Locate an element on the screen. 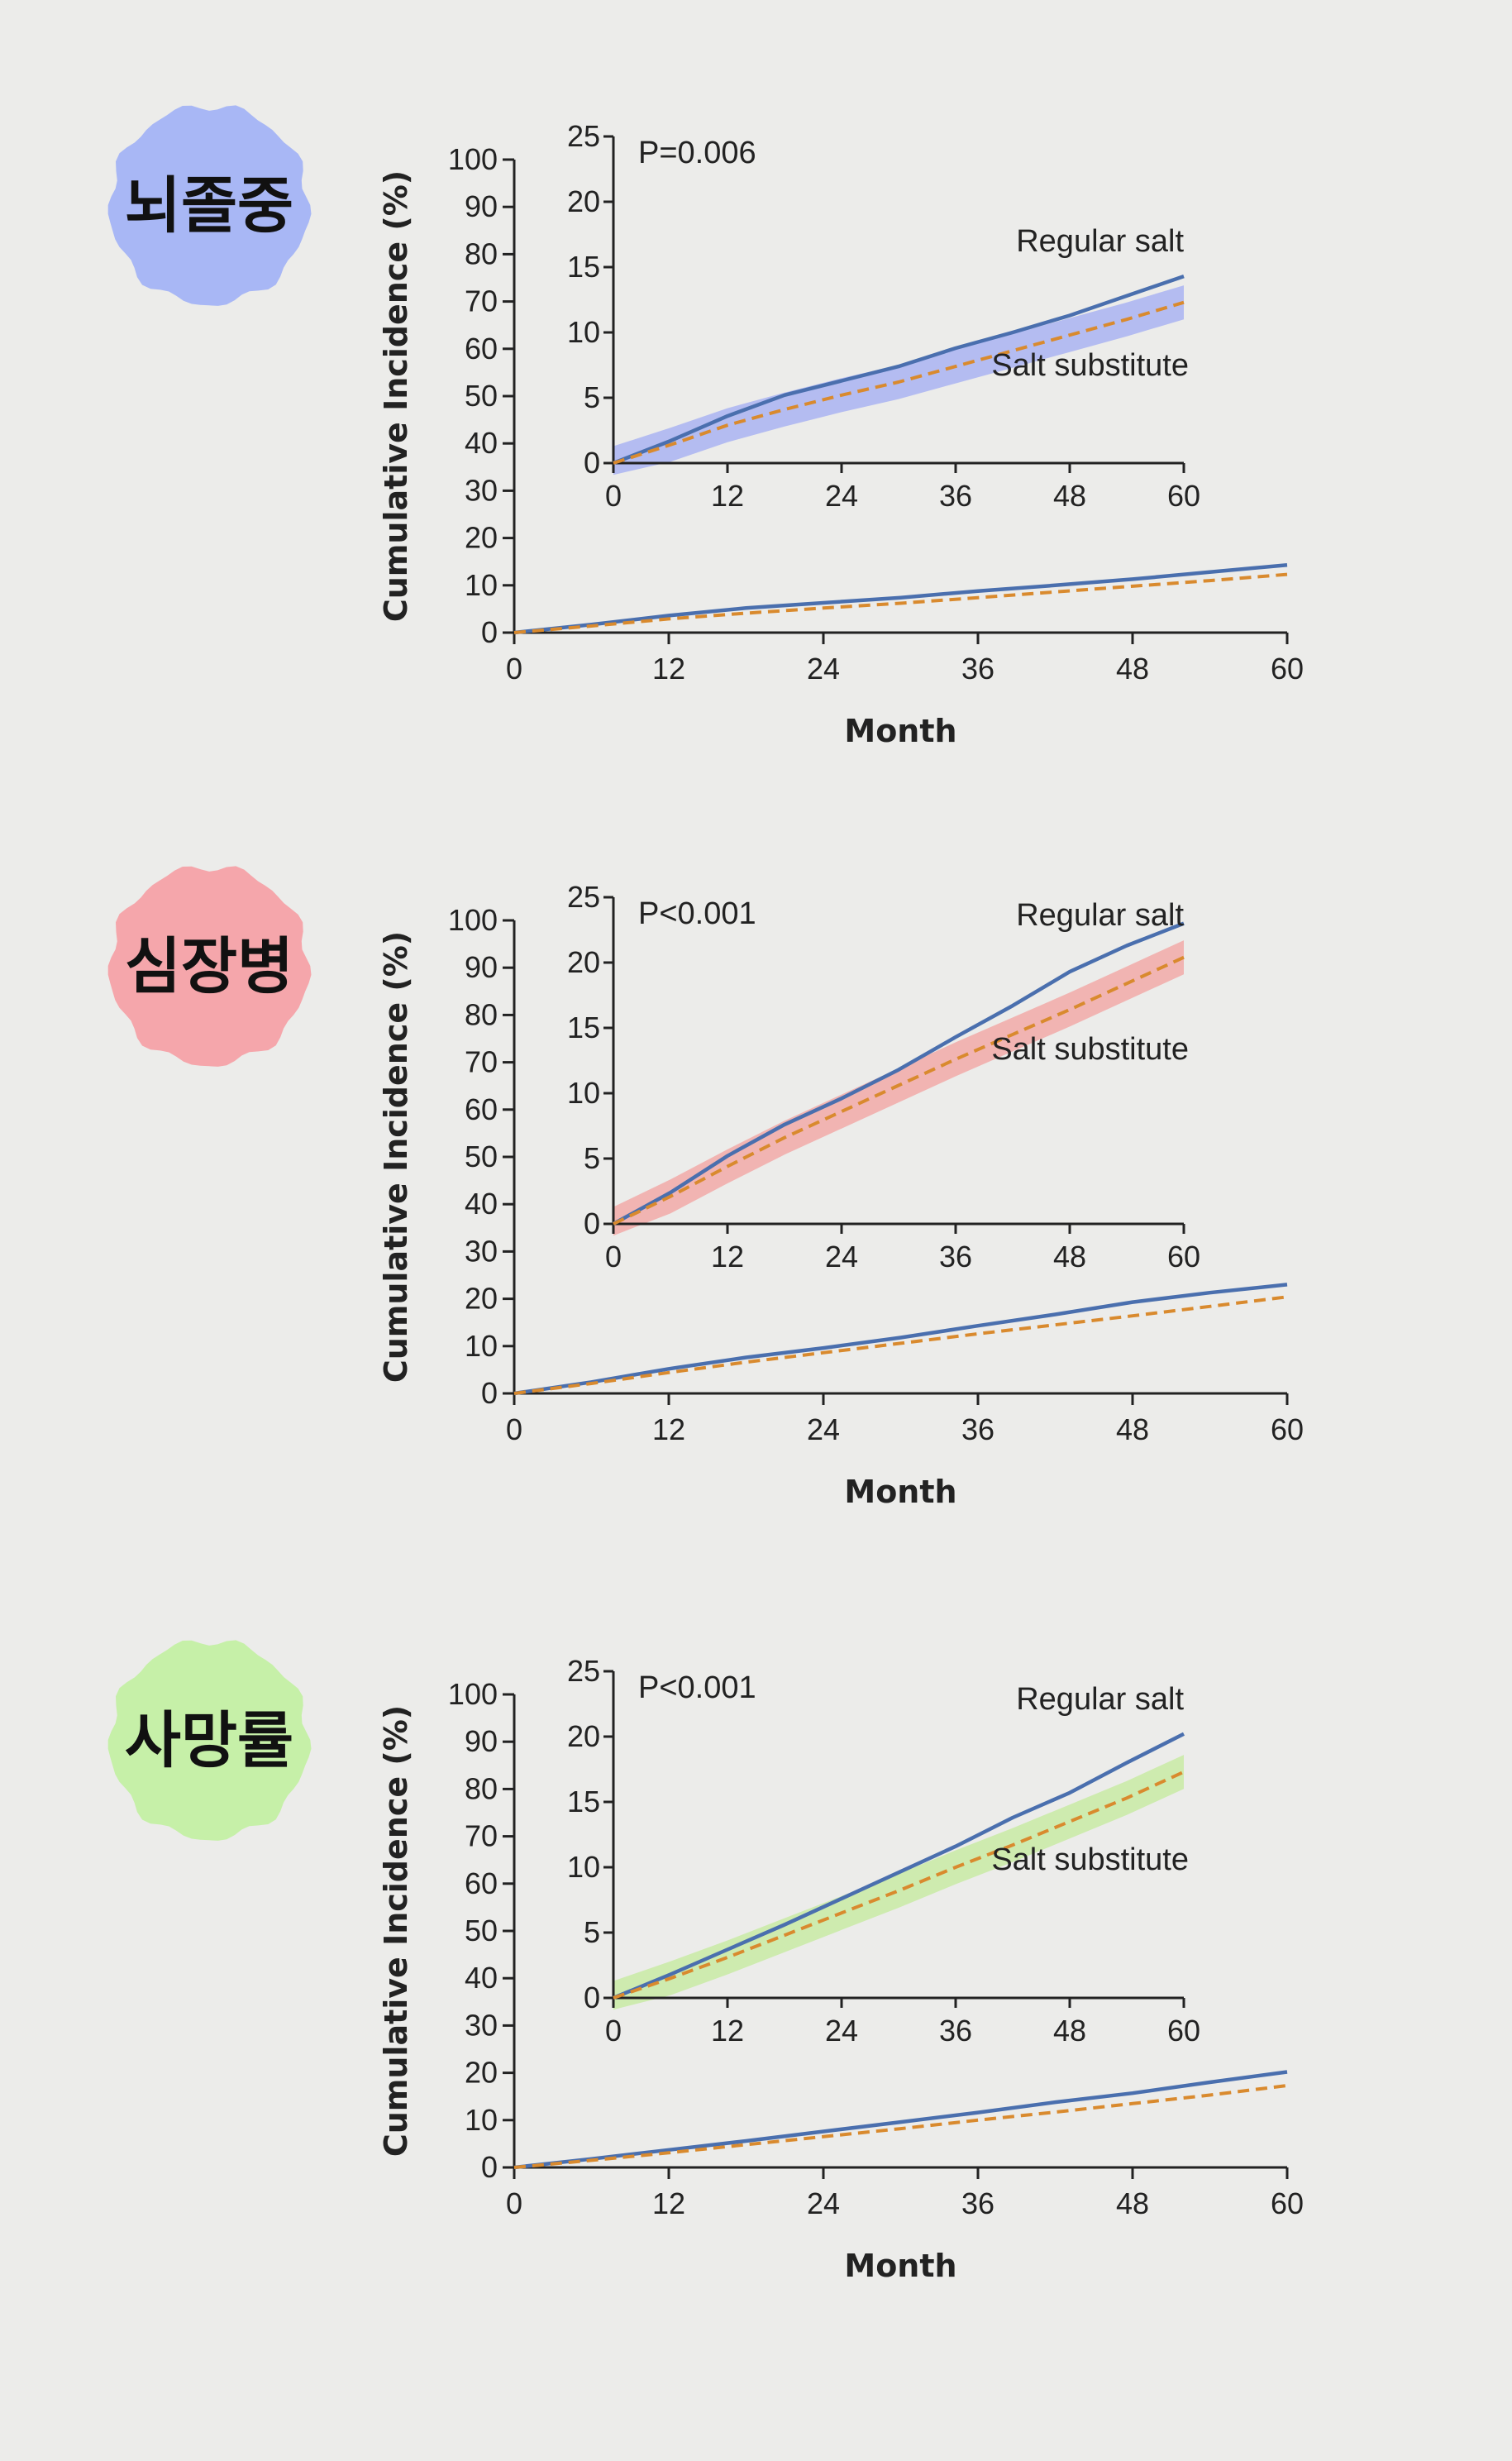  panel-label: 사망률 is located at coordinates (209, 1741).